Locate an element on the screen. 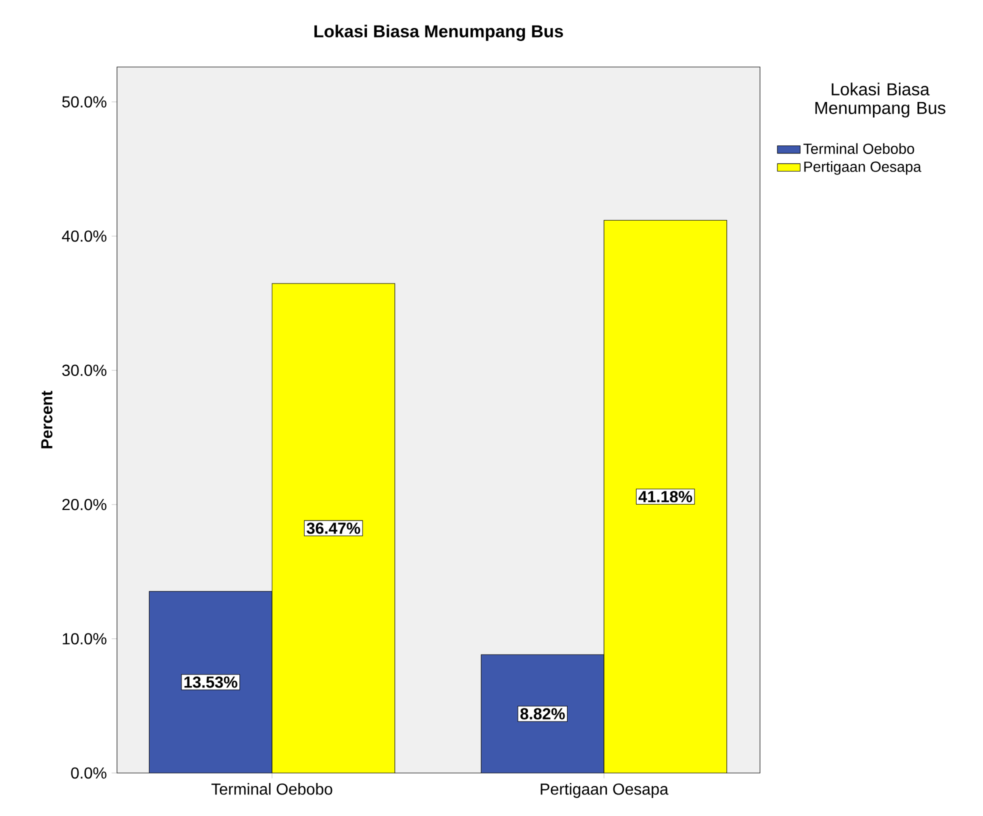 Image resolution: width=983 pixels, height=816 pixels. data-label: 13.53% is located at coordinates (211, 682).